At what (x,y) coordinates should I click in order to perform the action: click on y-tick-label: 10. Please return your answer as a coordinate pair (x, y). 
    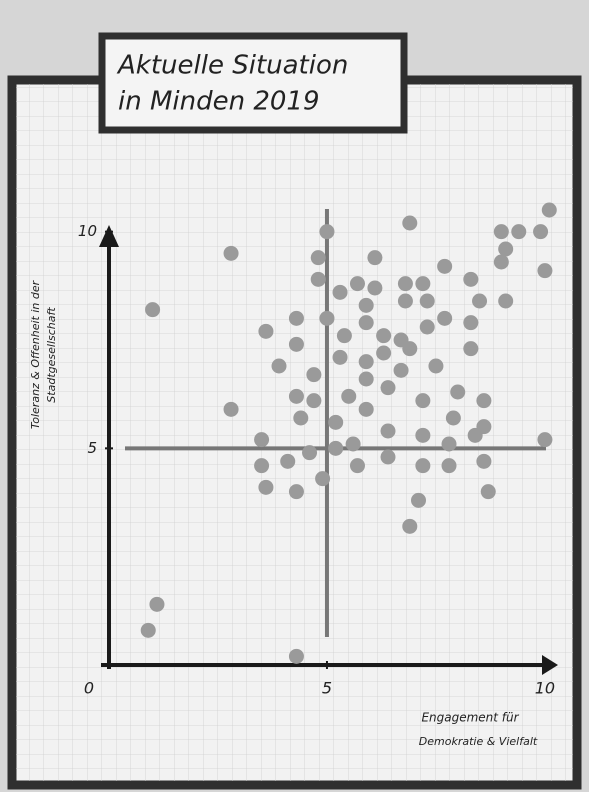
    Looking at the image, I should click on (87, 231).